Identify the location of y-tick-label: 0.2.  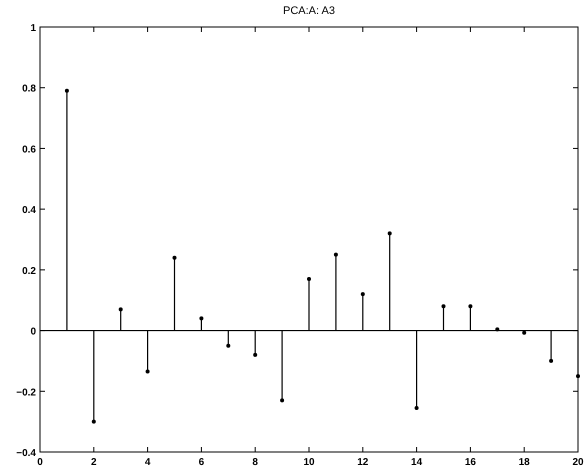
(29, 271).